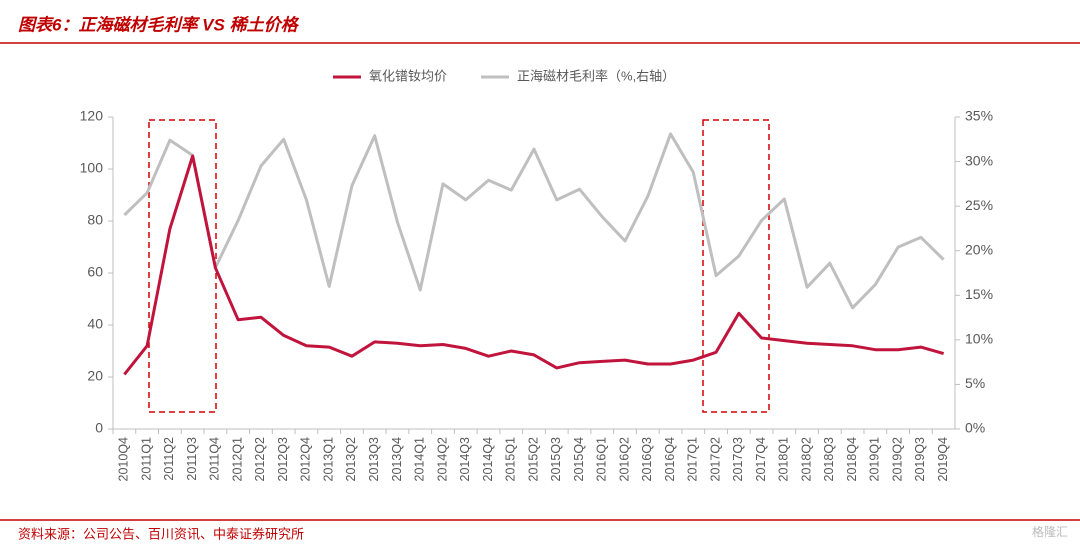 The width and height of the screenshot is (1080, 548). I want to click on x-tick-label: 2019Q4, so click(943, 459).